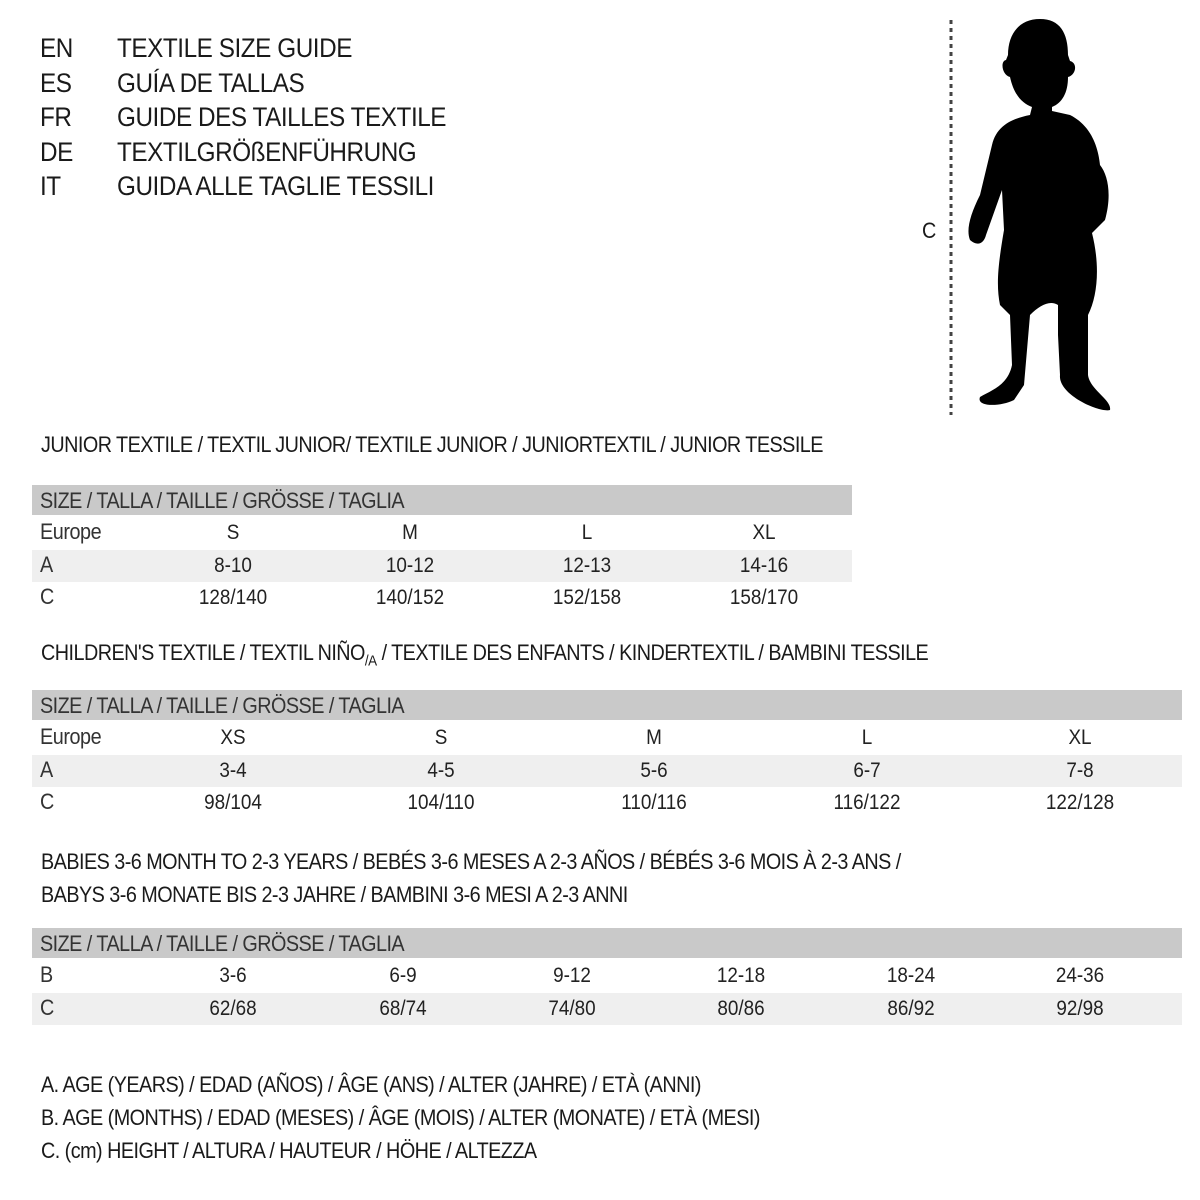  What do you see at coordinates (410, 565) in the screenshot?
I see `table-cell: 10-12` at bounding box center [410, 565].